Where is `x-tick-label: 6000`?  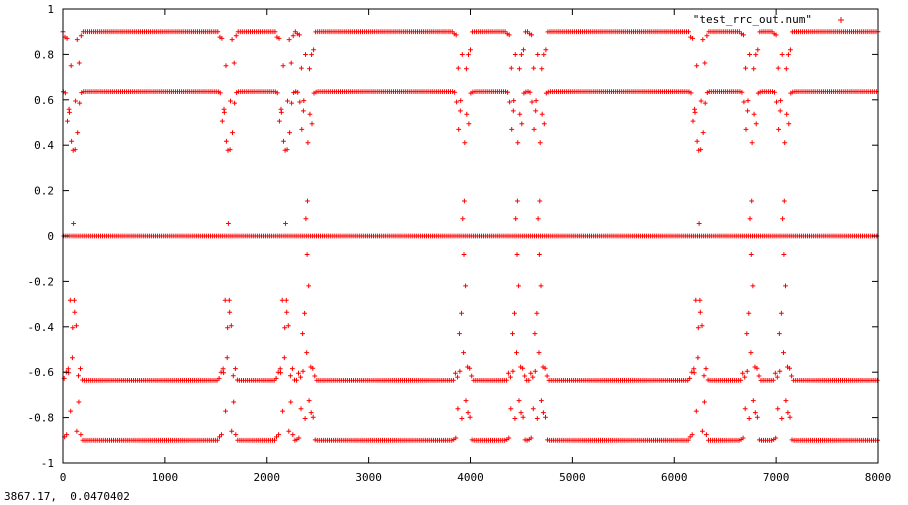
x-tick-label: 6000 is located at coordinates (674, 477).